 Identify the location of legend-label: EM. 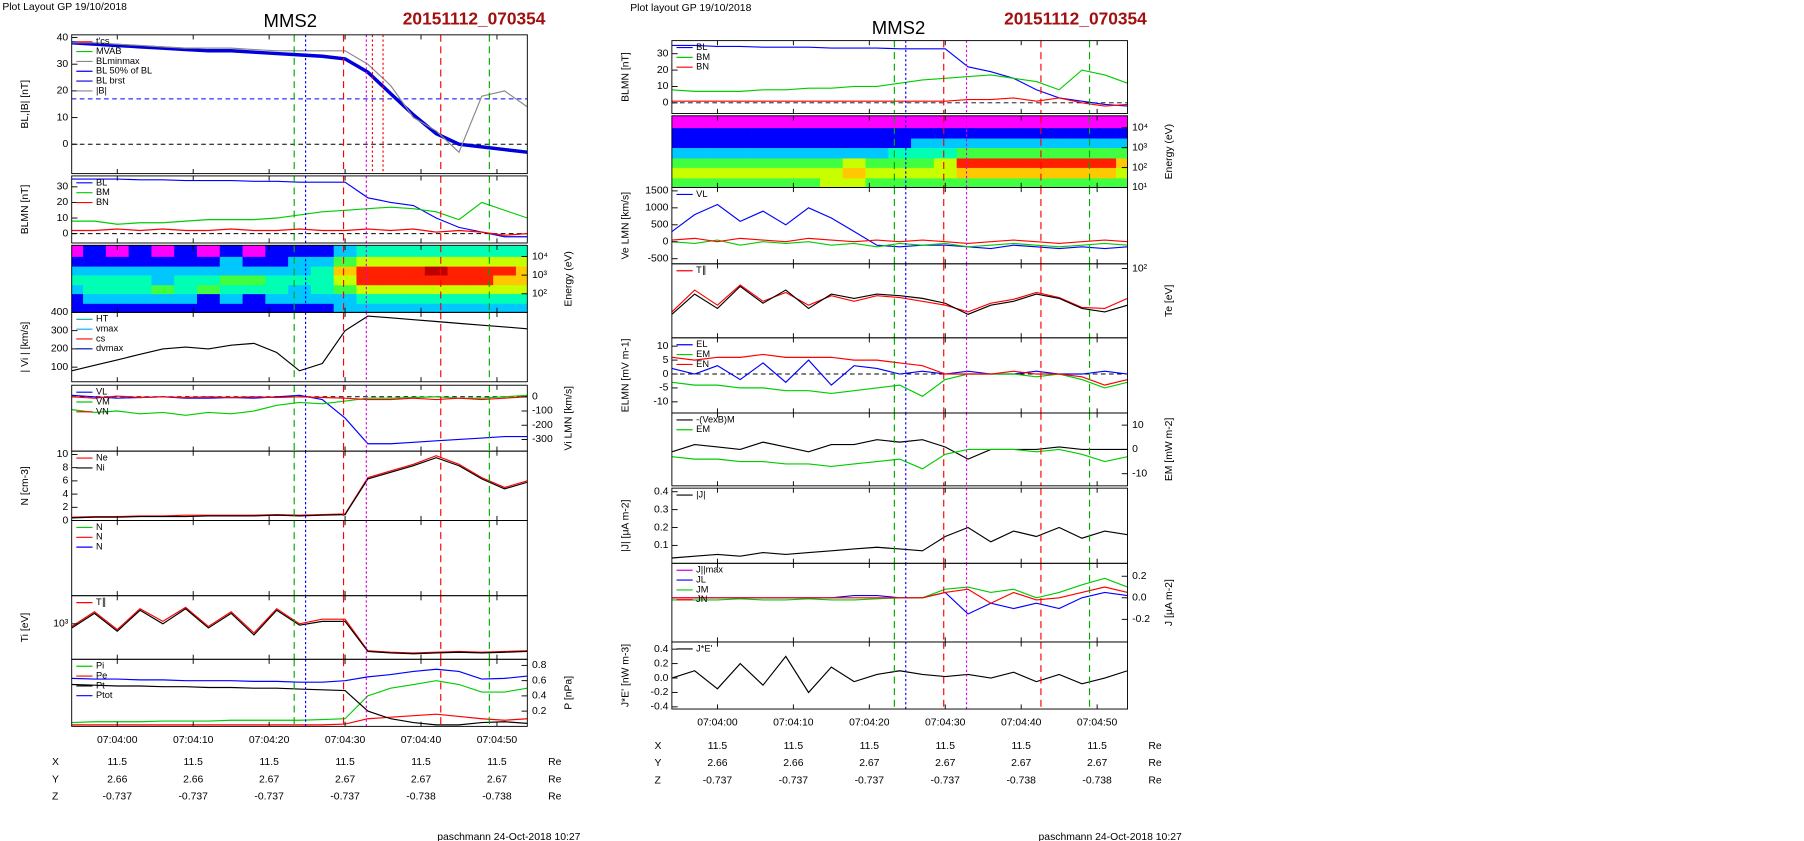
(703, 354).